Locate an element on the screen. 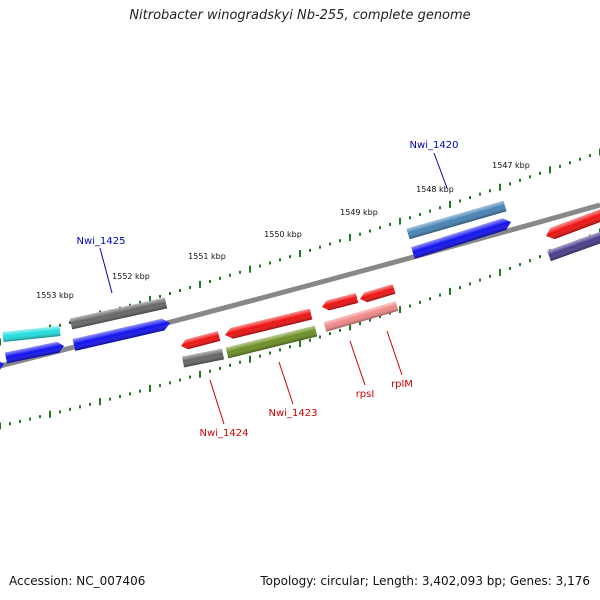 The height and width of the screenshot is (600, 600). gene-label: Nwi_1423 is located at coordinates (293, 413).